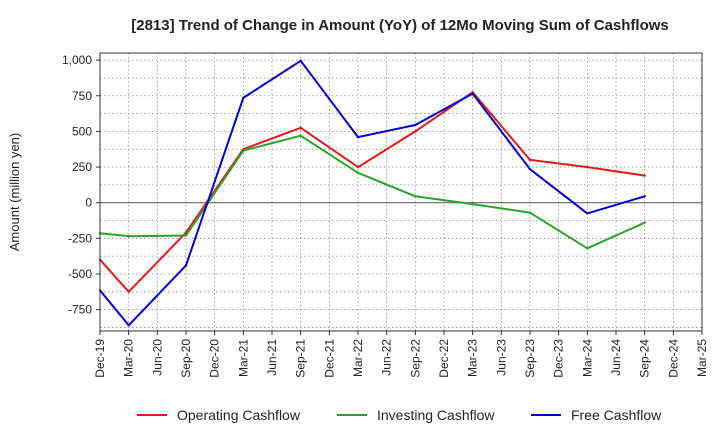 The height and width of the screenshot is (440, 720). What do you see at coordinates (88, 203) in the screenshot?
I see `y-tick-label: 0` at bounding box center [88, 203].